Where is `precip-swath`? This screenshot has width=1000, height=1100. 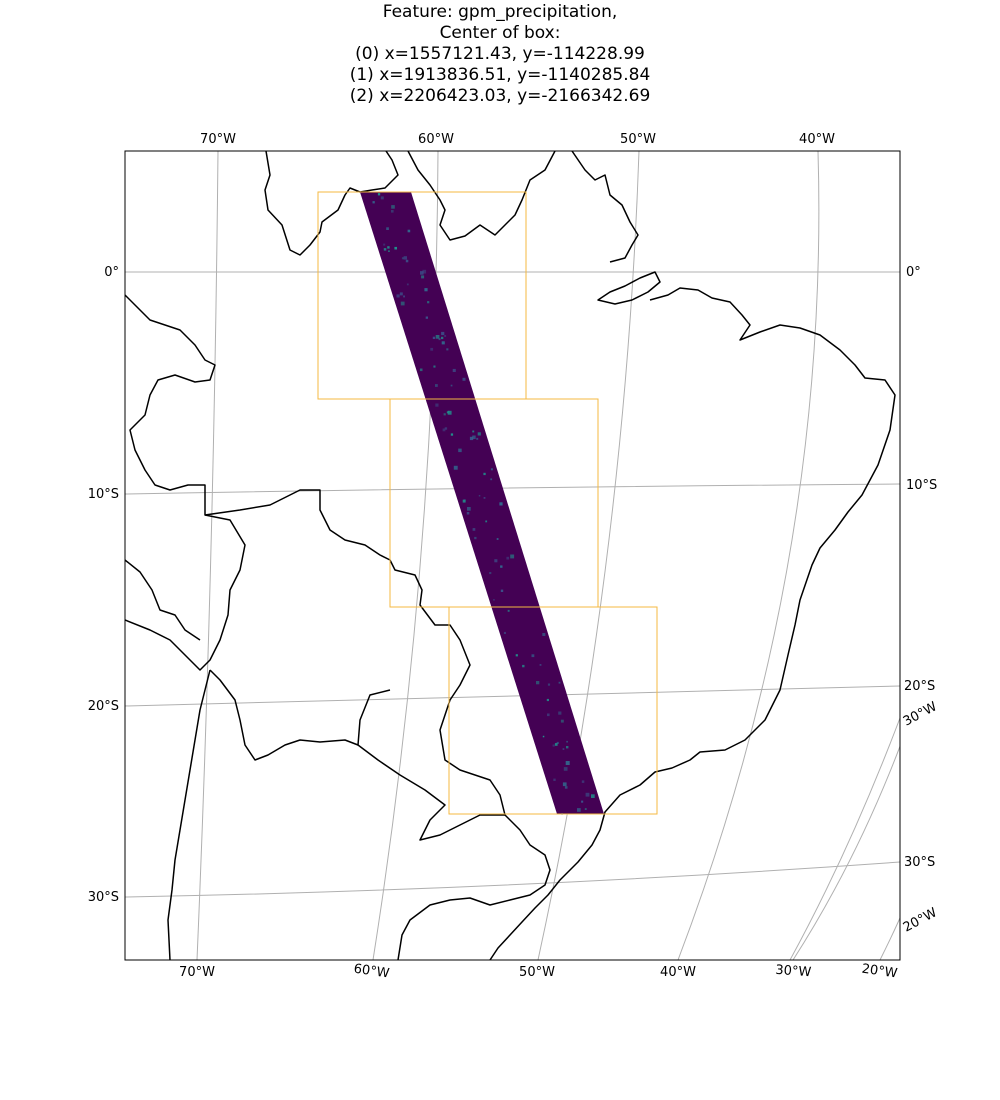
precip-swath is located at coordinates (482, 503).